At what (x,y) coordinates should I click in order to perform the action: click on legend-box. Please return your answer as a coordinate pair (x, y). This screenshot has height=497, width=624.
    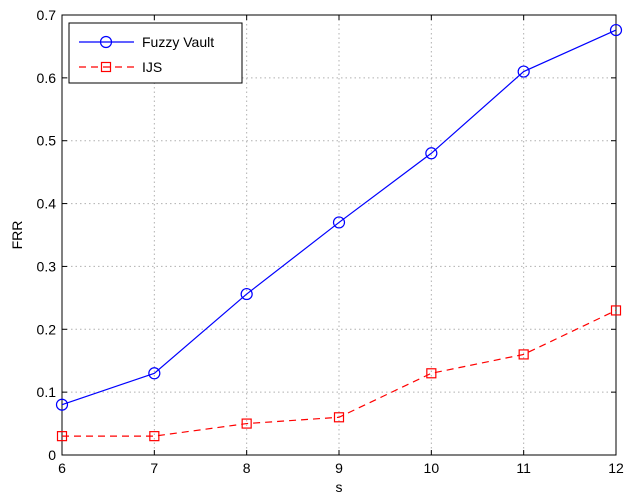
    Looking at the image, I should click on (155, 53).